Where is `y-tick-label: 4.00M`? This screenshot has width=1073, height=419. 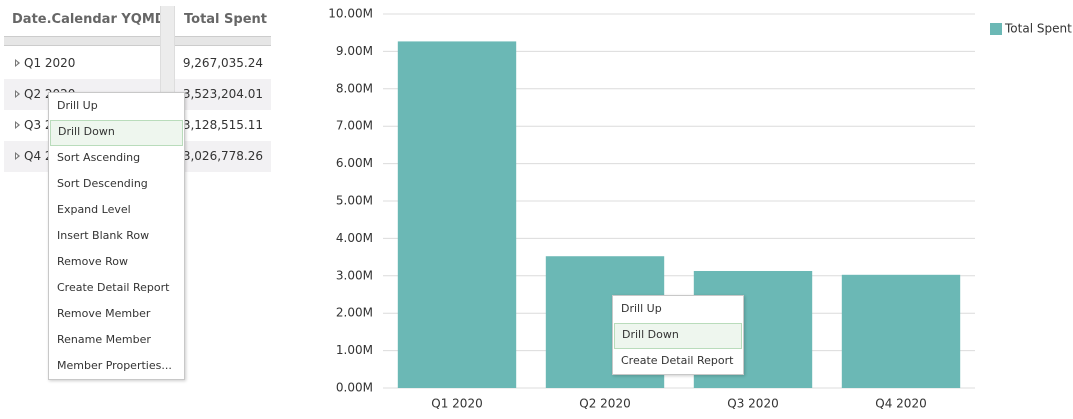
y-tick-label: 4.00M is located at coordinates (354, 238).